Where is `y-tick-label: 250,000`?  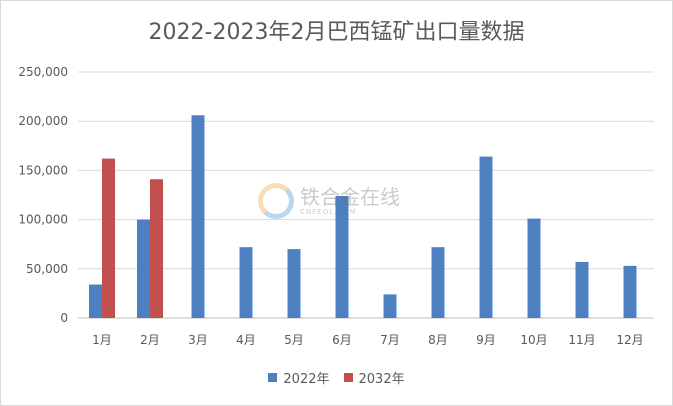 y-tick-label: 250,000 is located at coordinates (43, 72).